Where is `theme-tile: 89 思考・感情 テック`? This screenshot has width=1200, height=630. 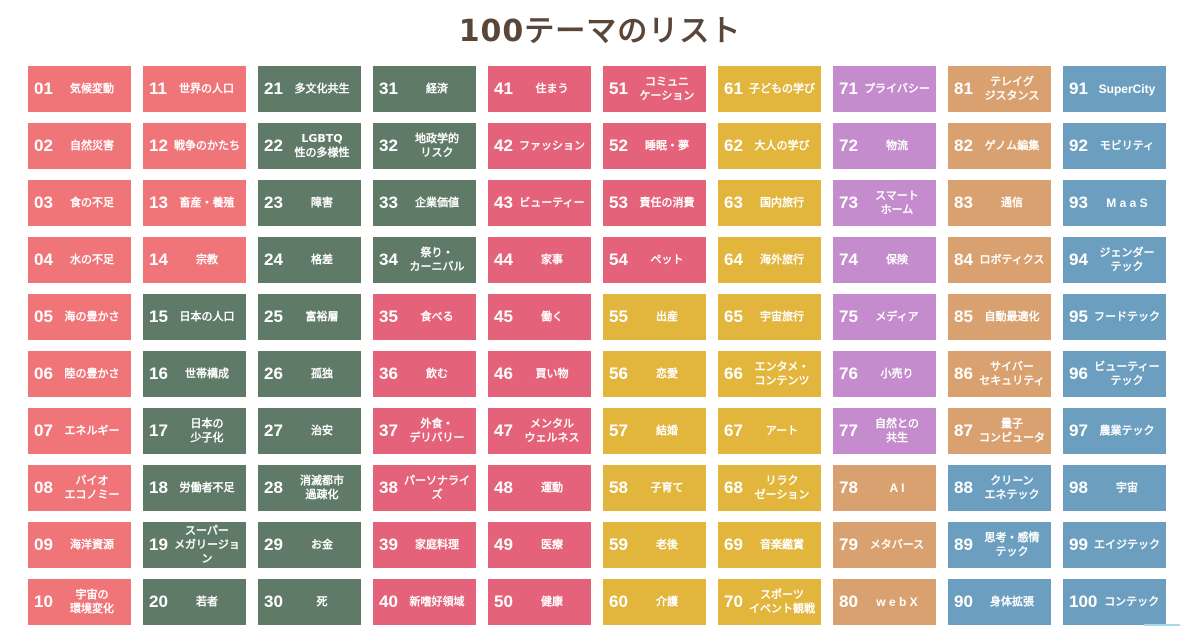
theme-tile: 89 思考・感情 テック is located at coordinates (999, 545).